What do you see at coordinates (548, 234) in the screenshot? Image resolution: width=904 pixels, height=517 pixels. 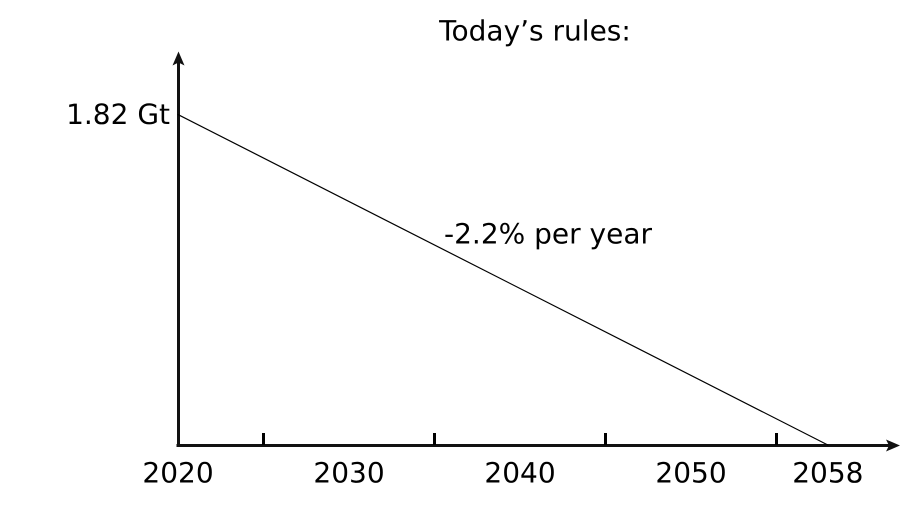 I see `annotation: -2.2% per year` at bounding box center [548, 234].